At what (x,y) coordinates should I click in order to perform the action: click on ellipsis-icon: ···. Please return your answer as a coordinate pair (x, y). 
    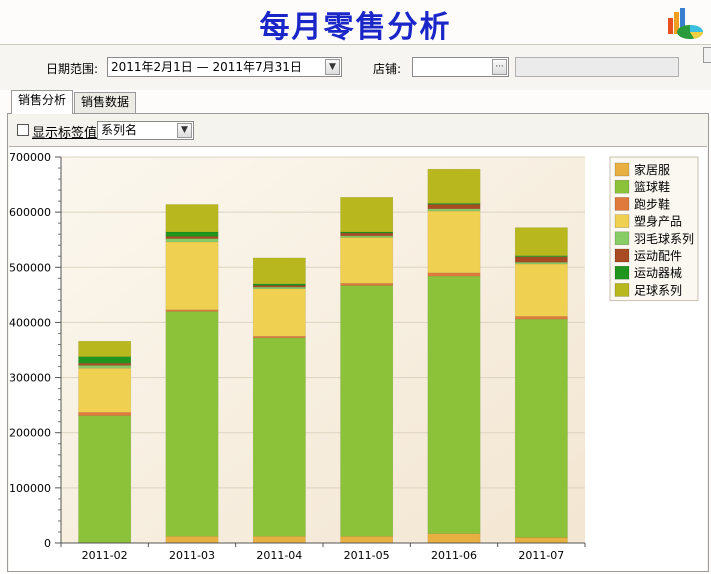
    Looking at the image, I should click on (499, 67).